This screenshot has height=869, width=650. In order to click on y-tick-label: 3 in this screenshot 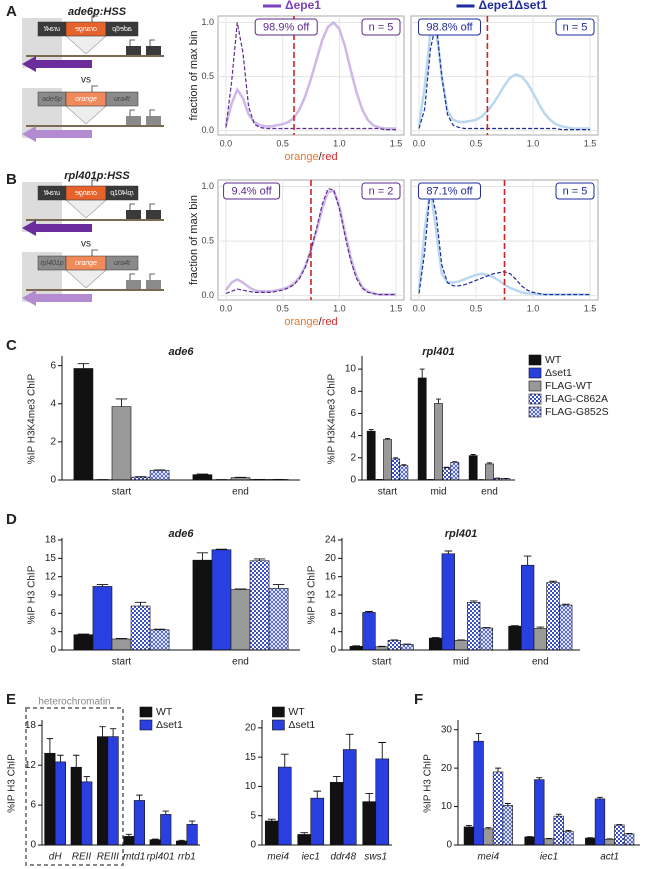, I will do `click(53, 631)`.